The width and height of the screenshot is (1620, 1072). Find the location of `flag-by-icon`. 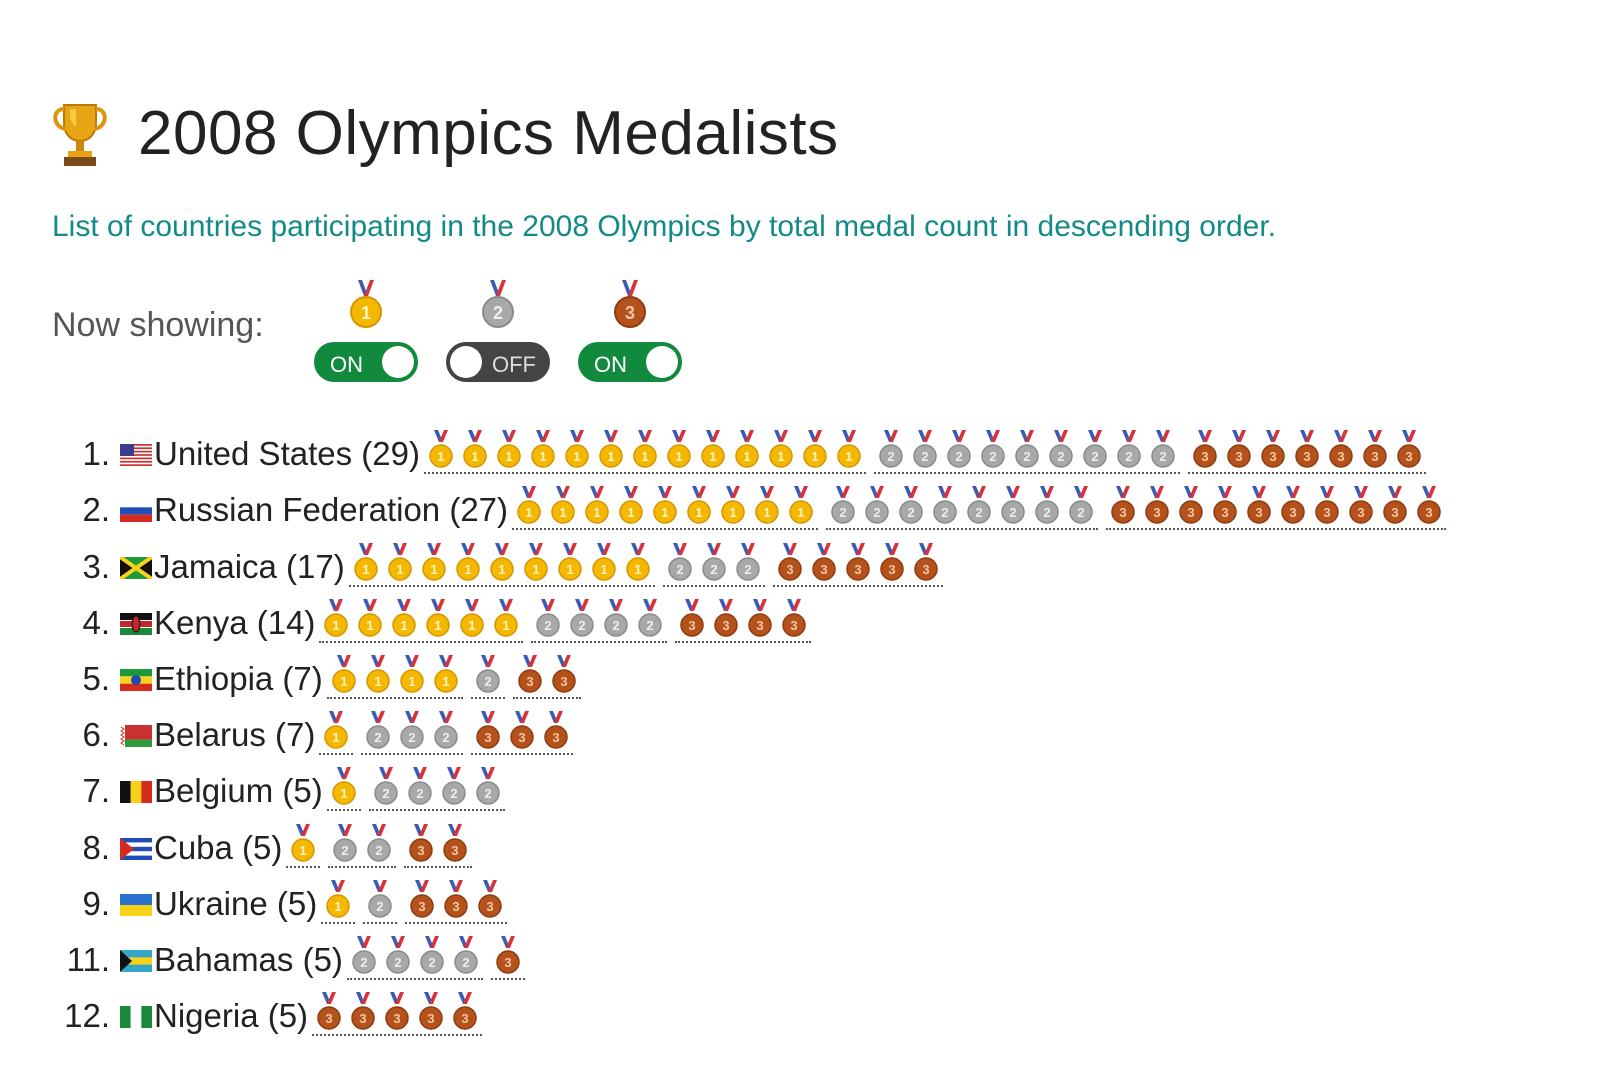

flag-by-icon is located at coordinates (136, 736).